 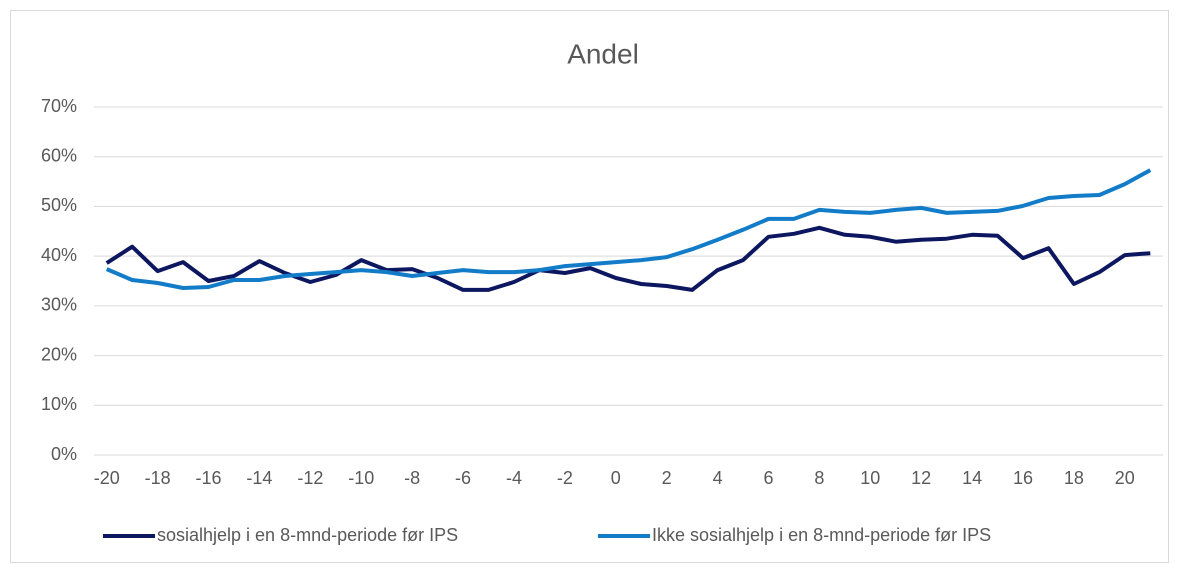 I want to click on x-tick-label: -6, so click(x=463, y=478).